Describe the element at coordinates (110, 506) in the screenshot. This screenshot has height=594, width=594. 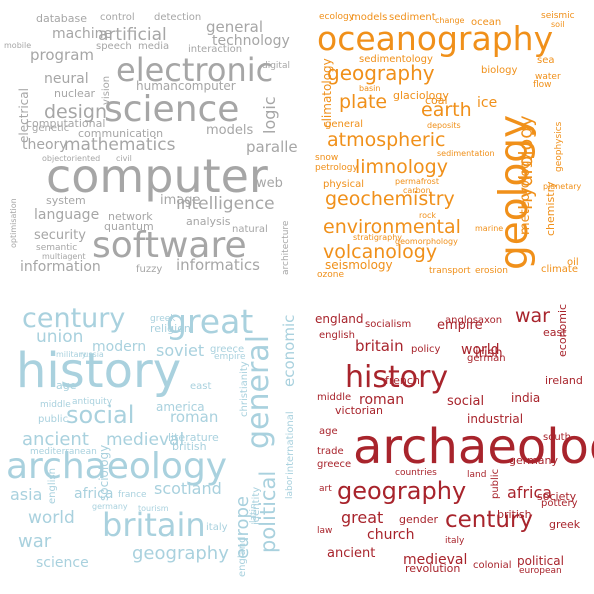
I see `cloud-word: germany` at that location.